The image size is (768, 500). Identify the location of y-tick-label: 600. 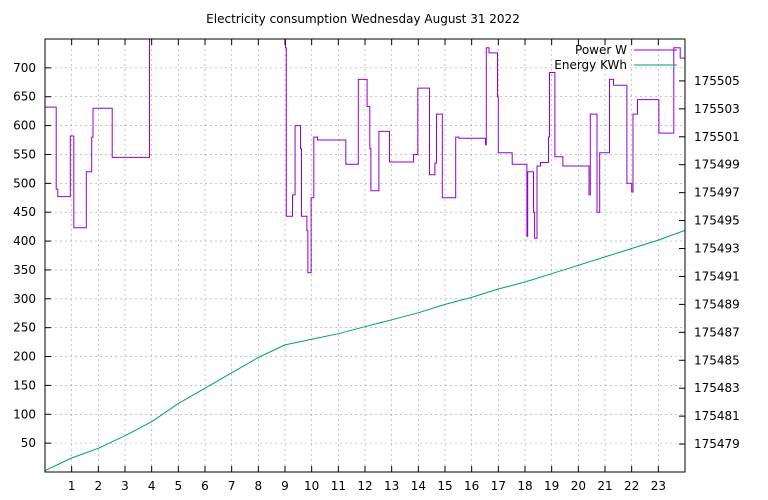
(24, 126).